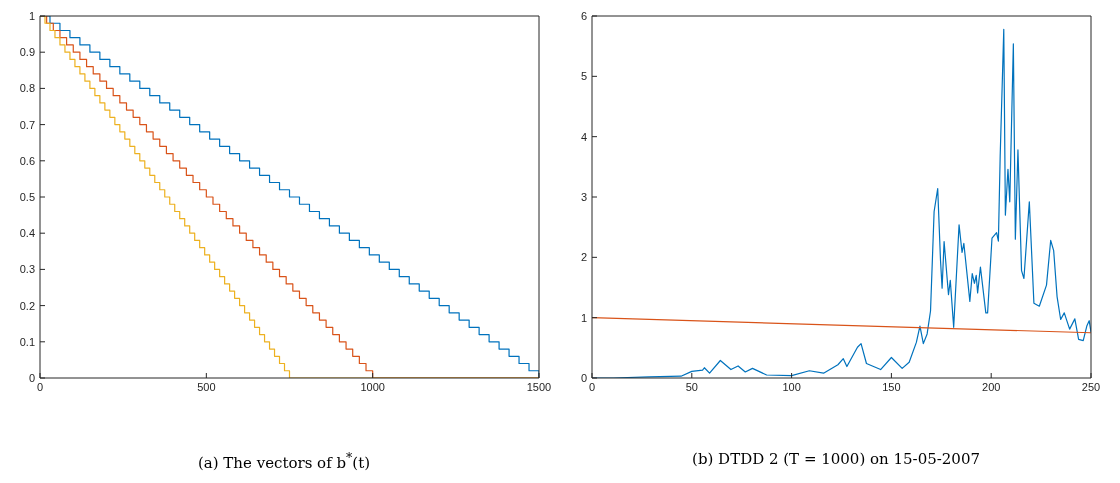 This screenshot has height=483, width=1120. What do you see at coordinates (836, 459) in the screenshot?
I see `text: (b) DTDD 2 (T = 1000) on 15-05-2007` at bounding box center [836, 459].